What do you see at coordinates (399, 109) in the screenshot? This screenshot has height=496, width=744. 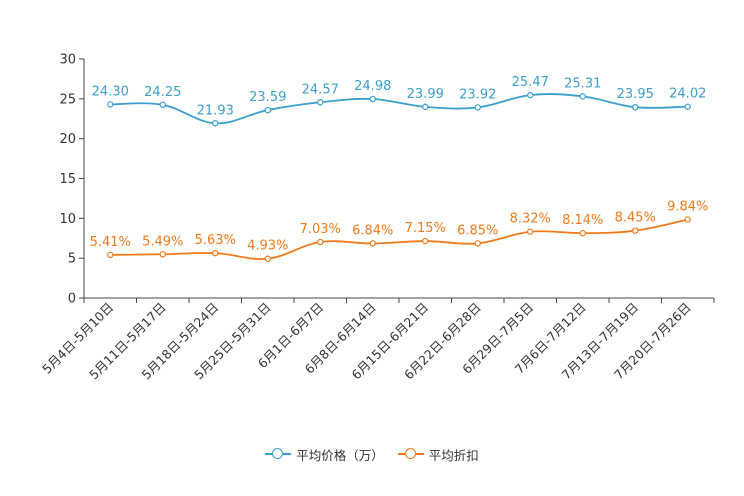 I see `series-line-price` at bounding box center [399, 109].